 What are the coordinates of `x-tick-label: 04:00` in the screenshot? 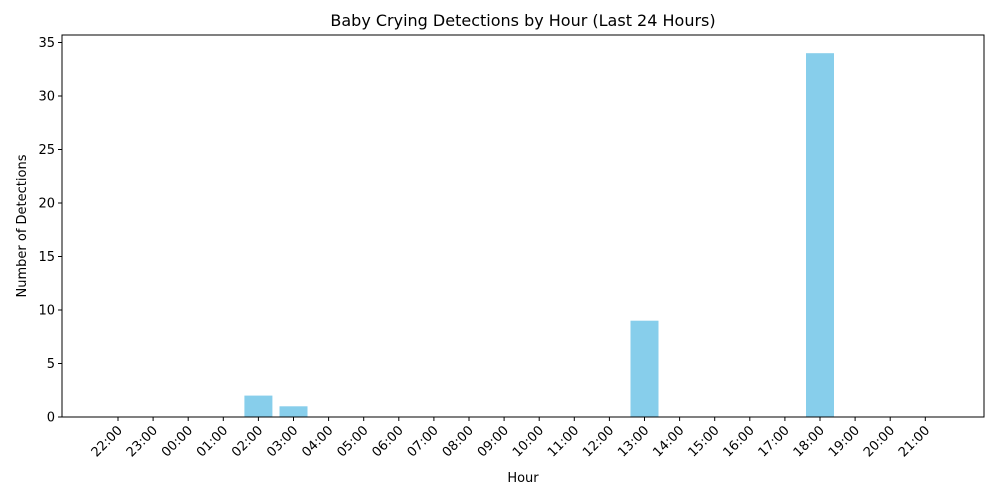 It's located at (317, 441).